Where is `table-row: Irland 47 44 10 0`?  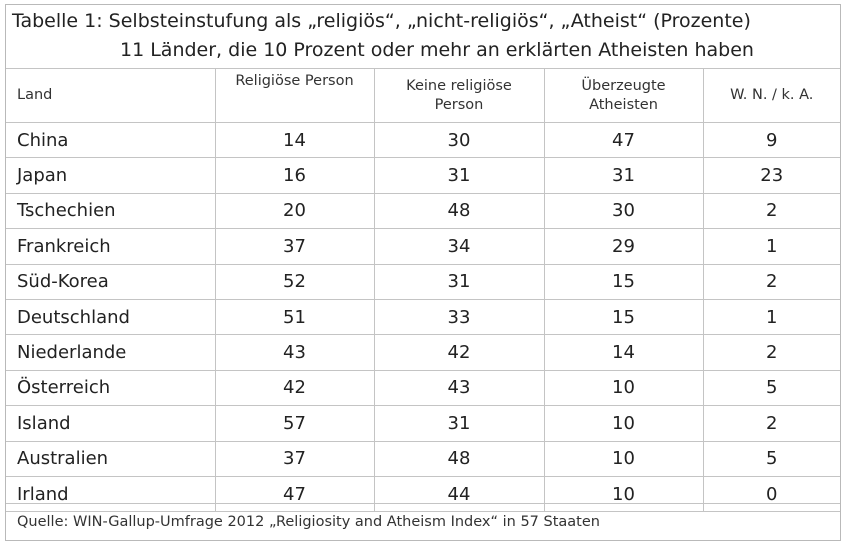
table-row: Irland 47 44 10 0 is located at coordinates (423, 494).